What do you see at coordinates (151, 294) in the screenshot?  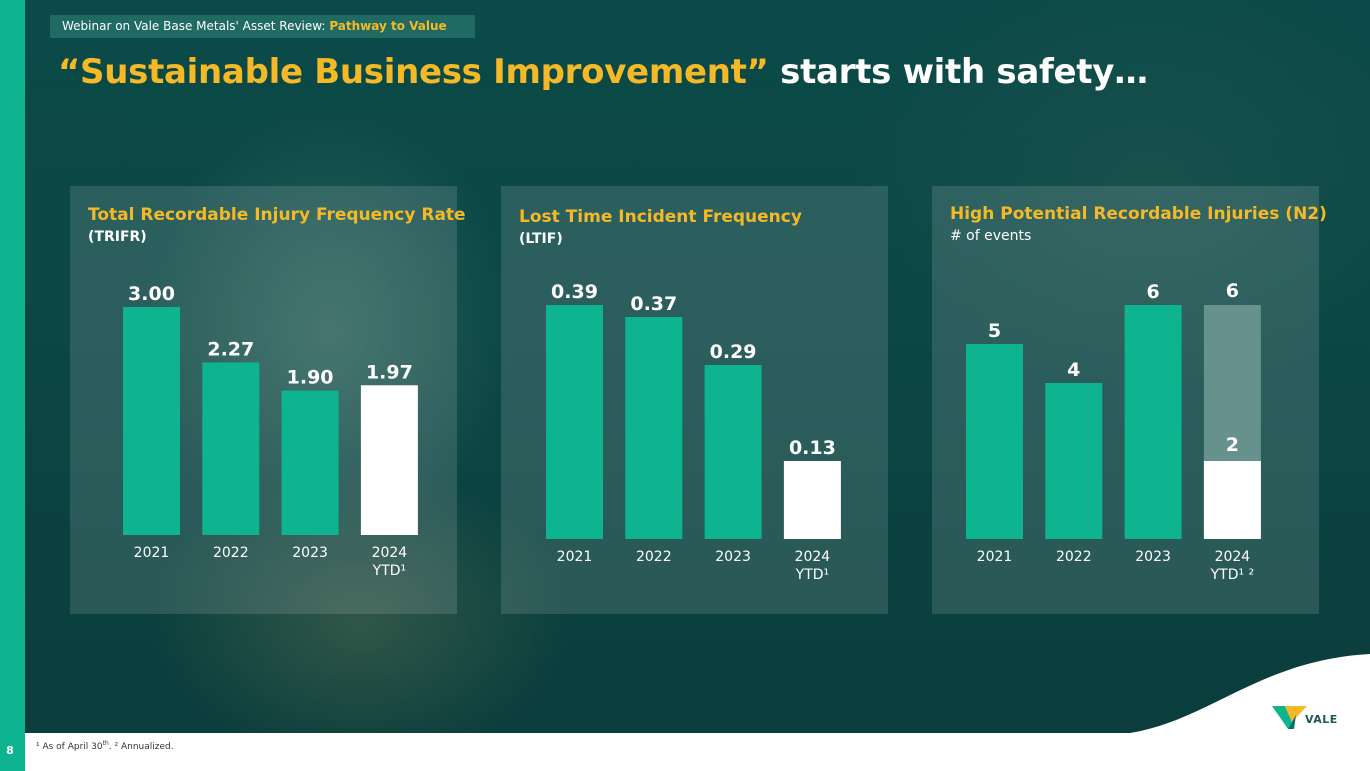 I see `data-label: 3.00` at bounding box center [151, 294].